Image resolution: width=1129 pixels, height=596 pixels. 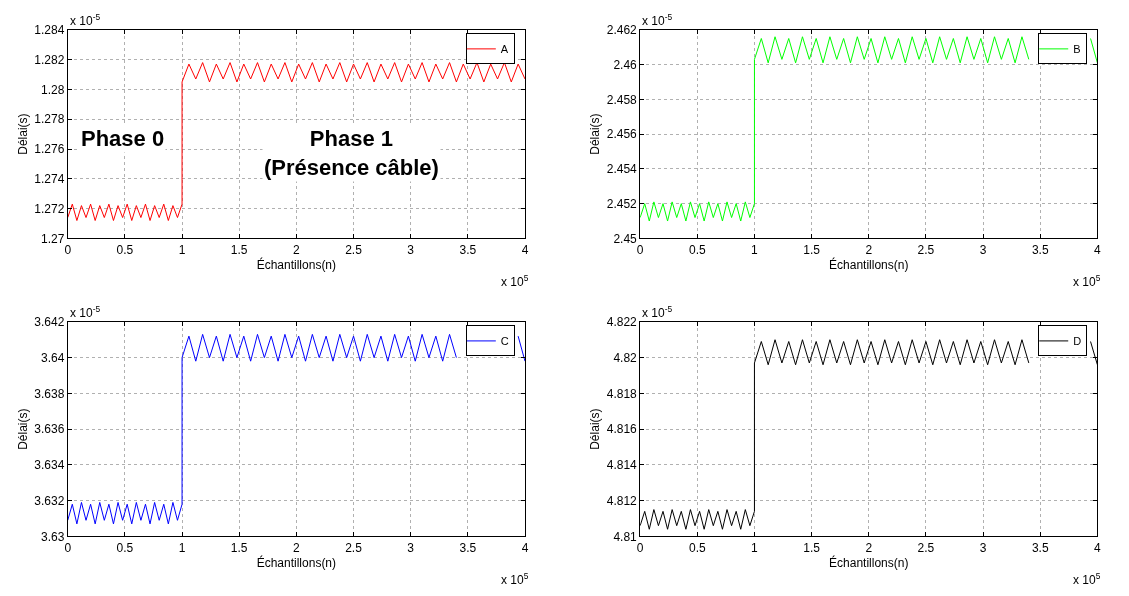 I want to click on y-tick-label: 2.454, so click(x=622, y=169).